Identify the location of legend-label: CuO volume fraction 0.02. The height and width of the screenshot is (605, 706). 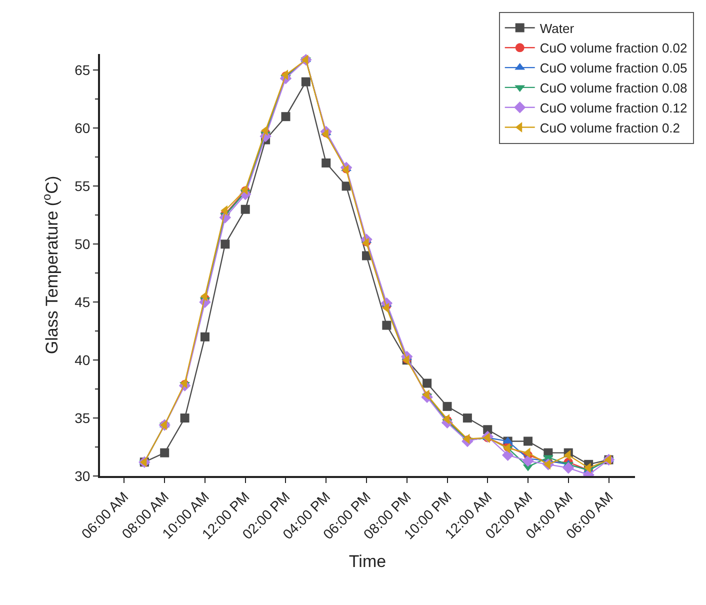
(614, 48).